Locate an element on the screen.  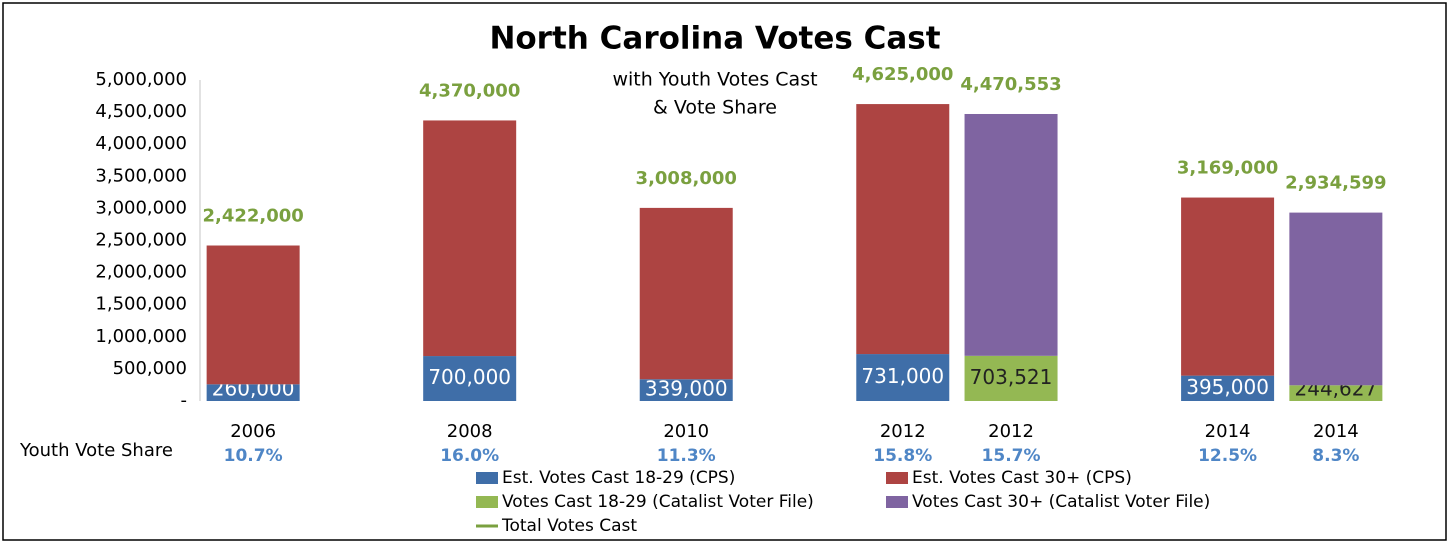
total-label: 3,008,000 is located at coordinates (686, 178).